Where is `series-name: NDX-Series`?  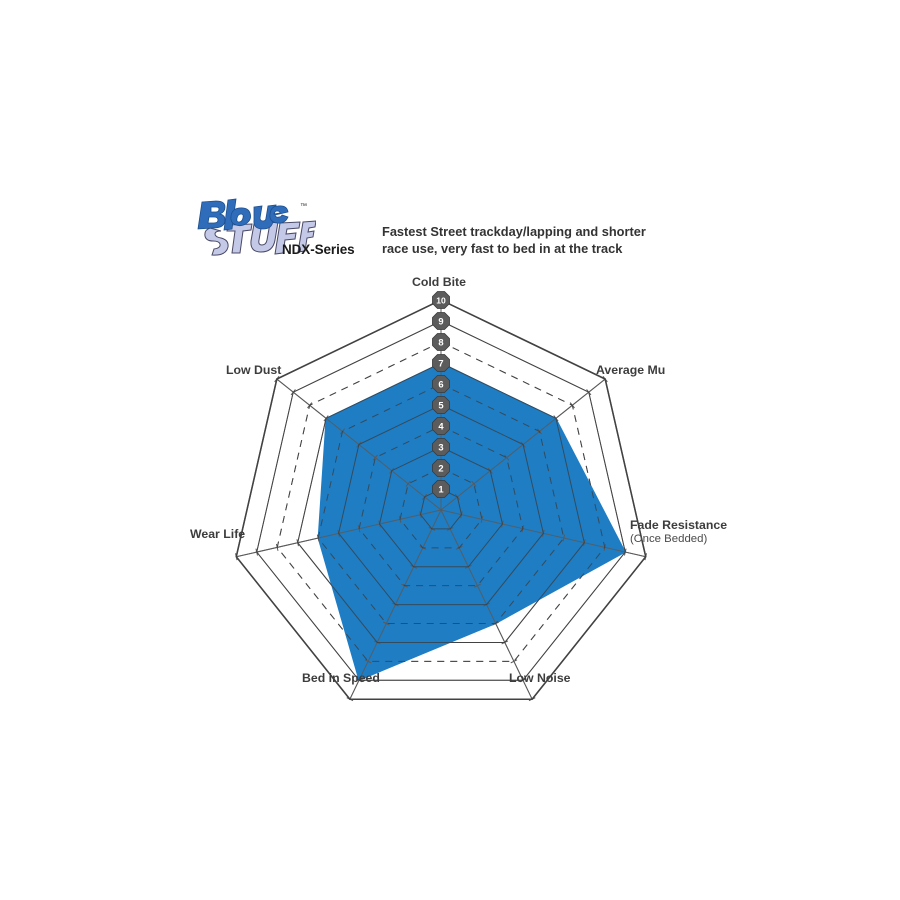
series-name: NDX-Series is located at coordinates (318, 249).